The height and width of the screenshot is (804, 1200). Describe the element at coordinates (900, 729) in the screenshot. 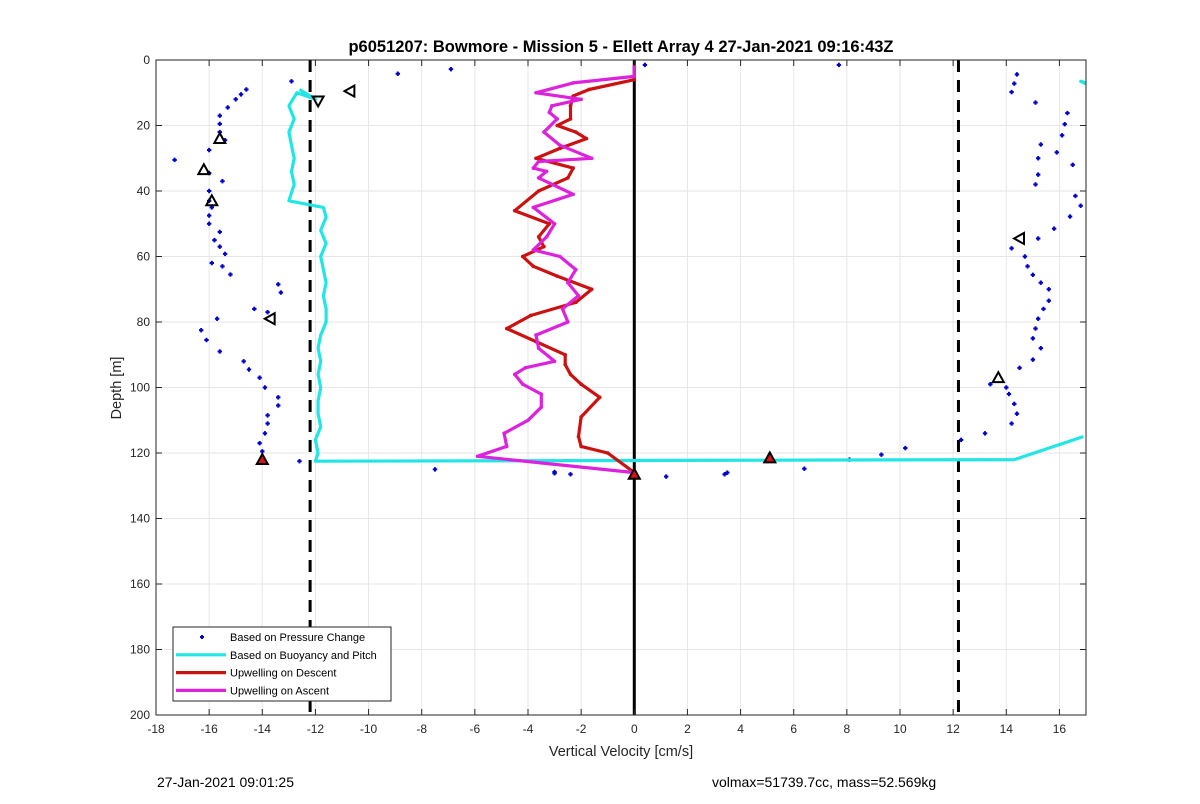

I see `x-tick-label: 10` at that location.